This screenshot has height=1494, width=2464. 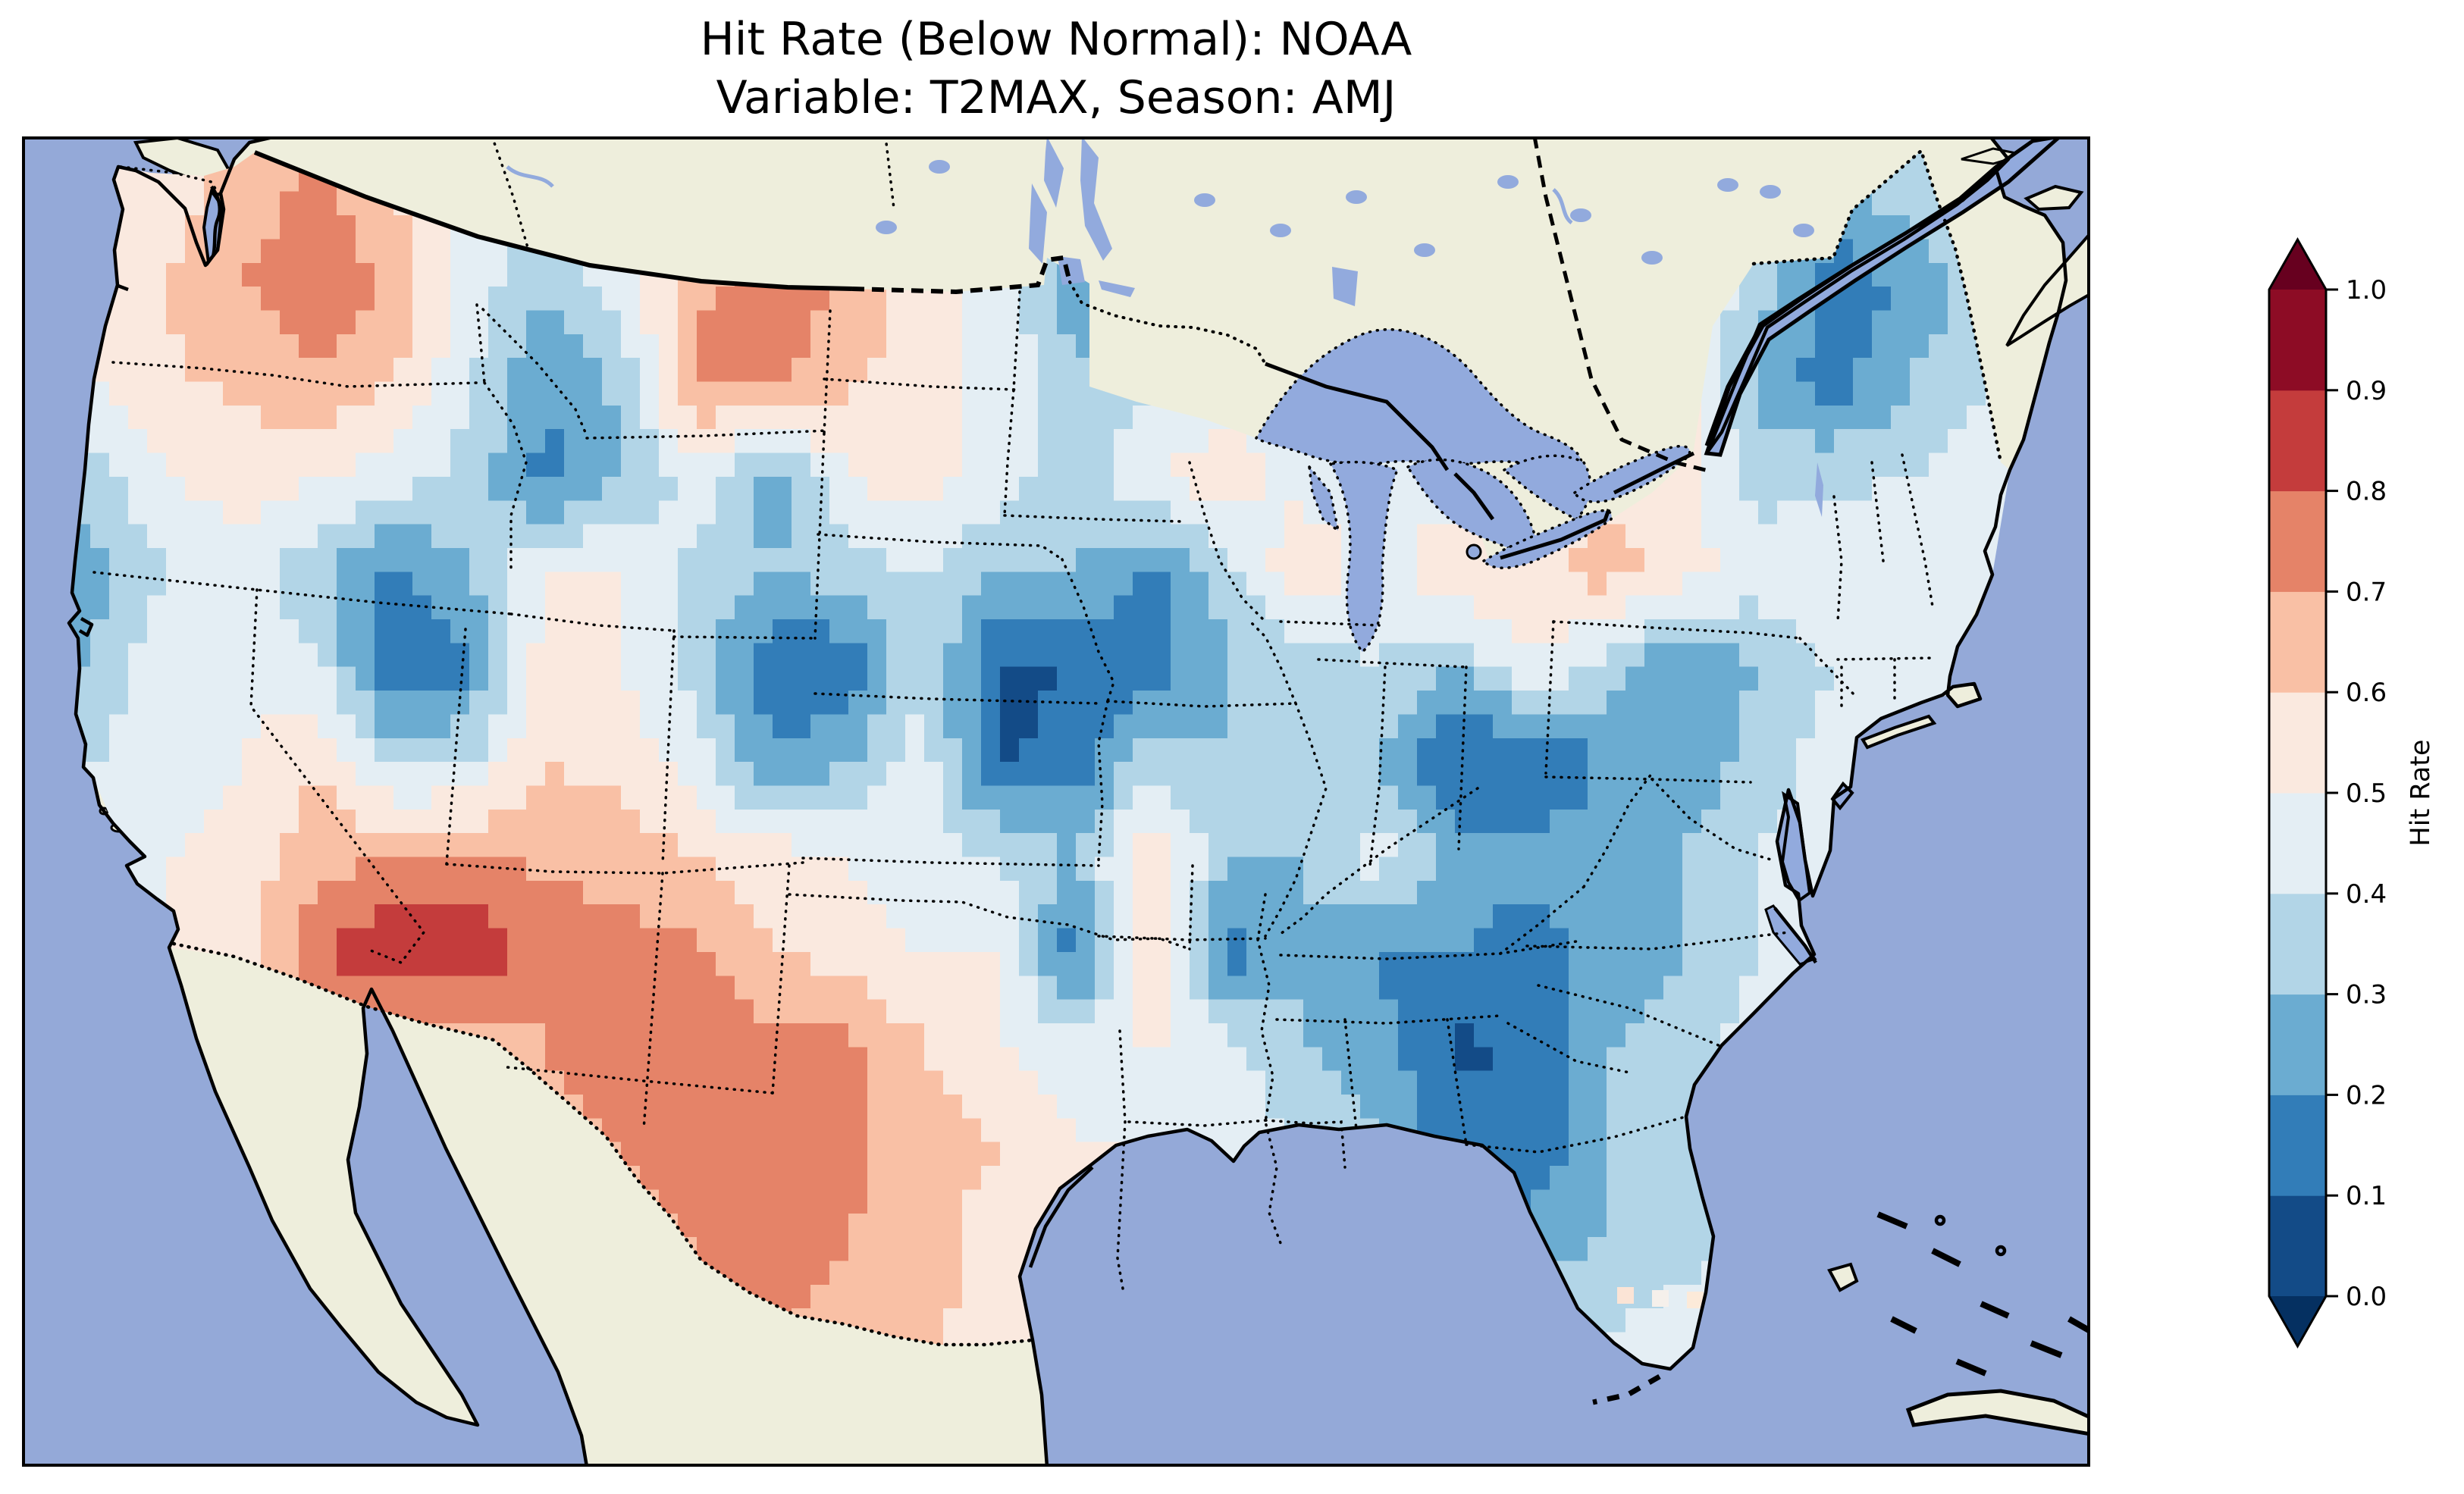 What do you see at coordinates (1622, 305) in the screenshot?
I see `ontario-quebec-border` at bounding box center [1622, 305].